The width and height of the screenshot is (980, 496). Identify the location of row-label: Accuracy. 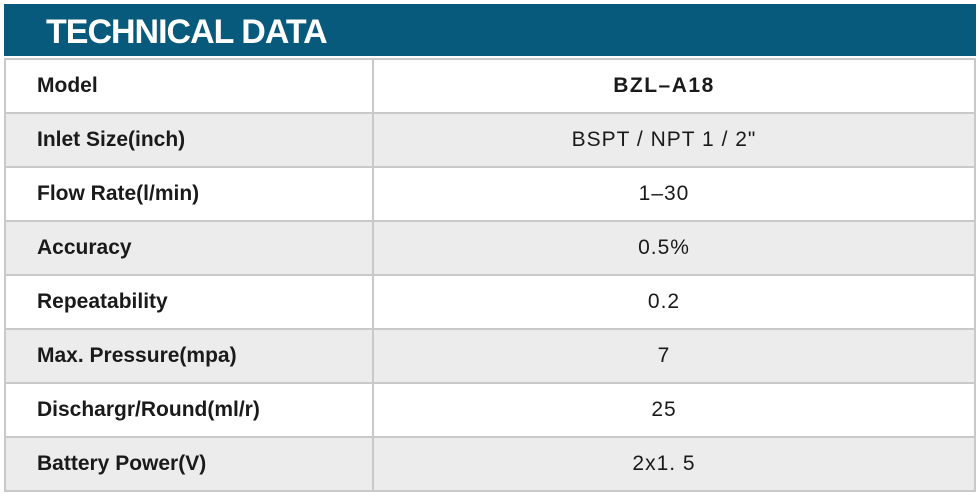
(190, 248).